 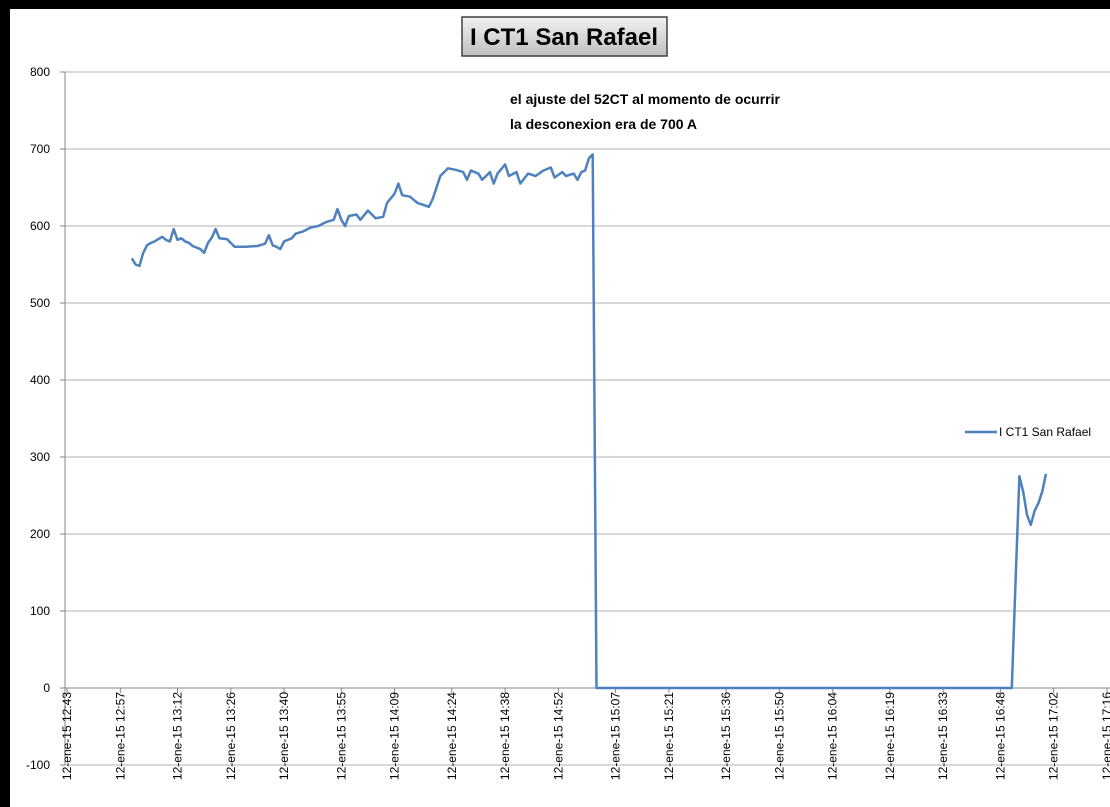 What do you see at coordinates (341, 736) in the screenshot?
I see `x-tick-label: 12-ene-15 13:55` at bounding box center [341, 736].